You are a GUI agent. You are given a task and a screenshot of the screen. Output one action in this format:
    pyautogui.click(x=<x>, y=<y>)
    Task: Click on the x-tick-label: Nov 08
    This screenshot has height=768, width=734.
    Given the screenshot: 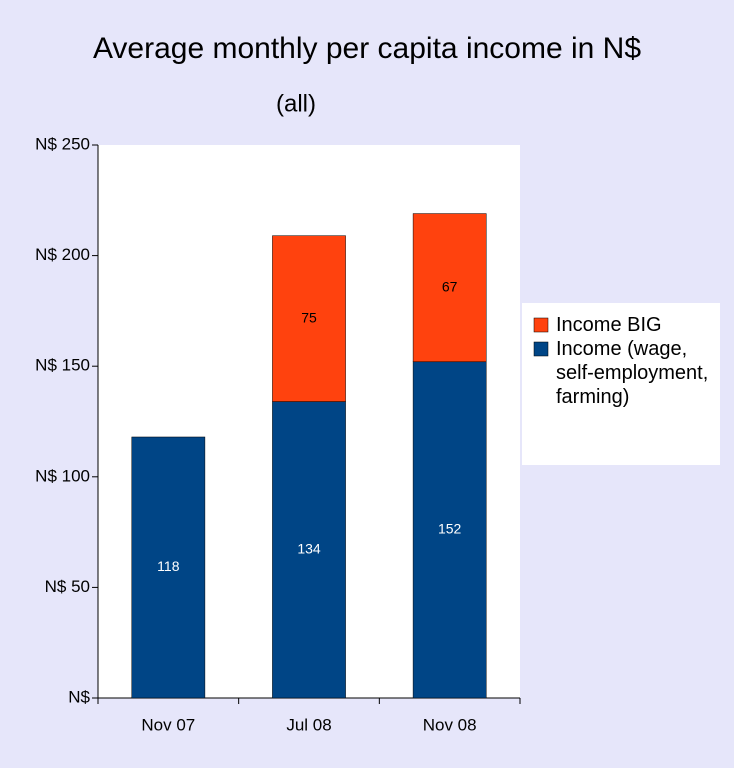 What is the action you would take?
    pyautogui.click(x=450, y=724)
    